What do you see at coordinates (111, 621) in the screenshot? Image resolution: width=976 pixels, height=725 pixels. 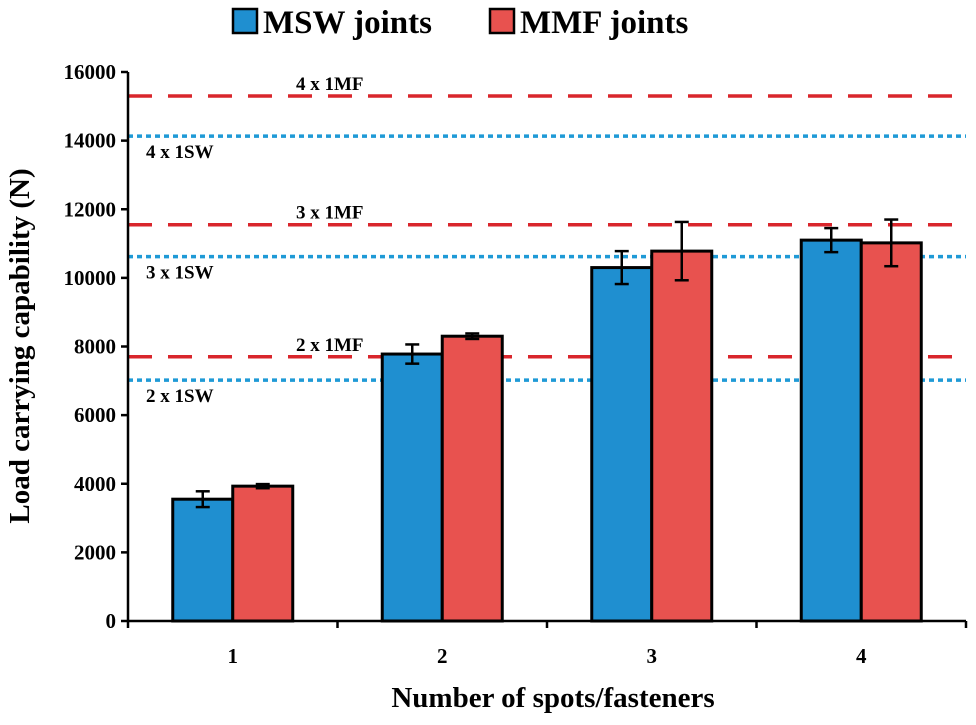 I see `y-tick-label: 0` at bounding box center [111, 621].